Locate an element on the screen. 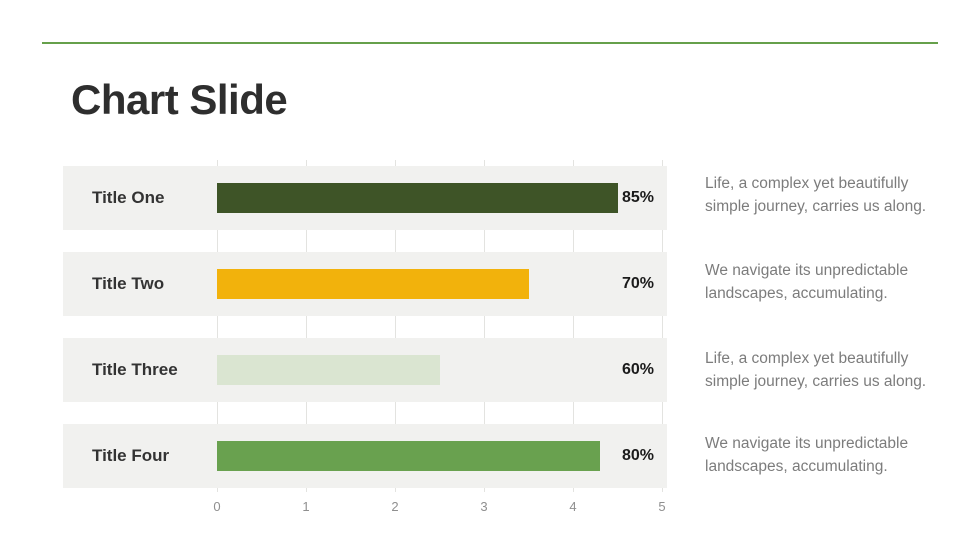  slide-title: Chart Slide is located at coordinates (179, 99).